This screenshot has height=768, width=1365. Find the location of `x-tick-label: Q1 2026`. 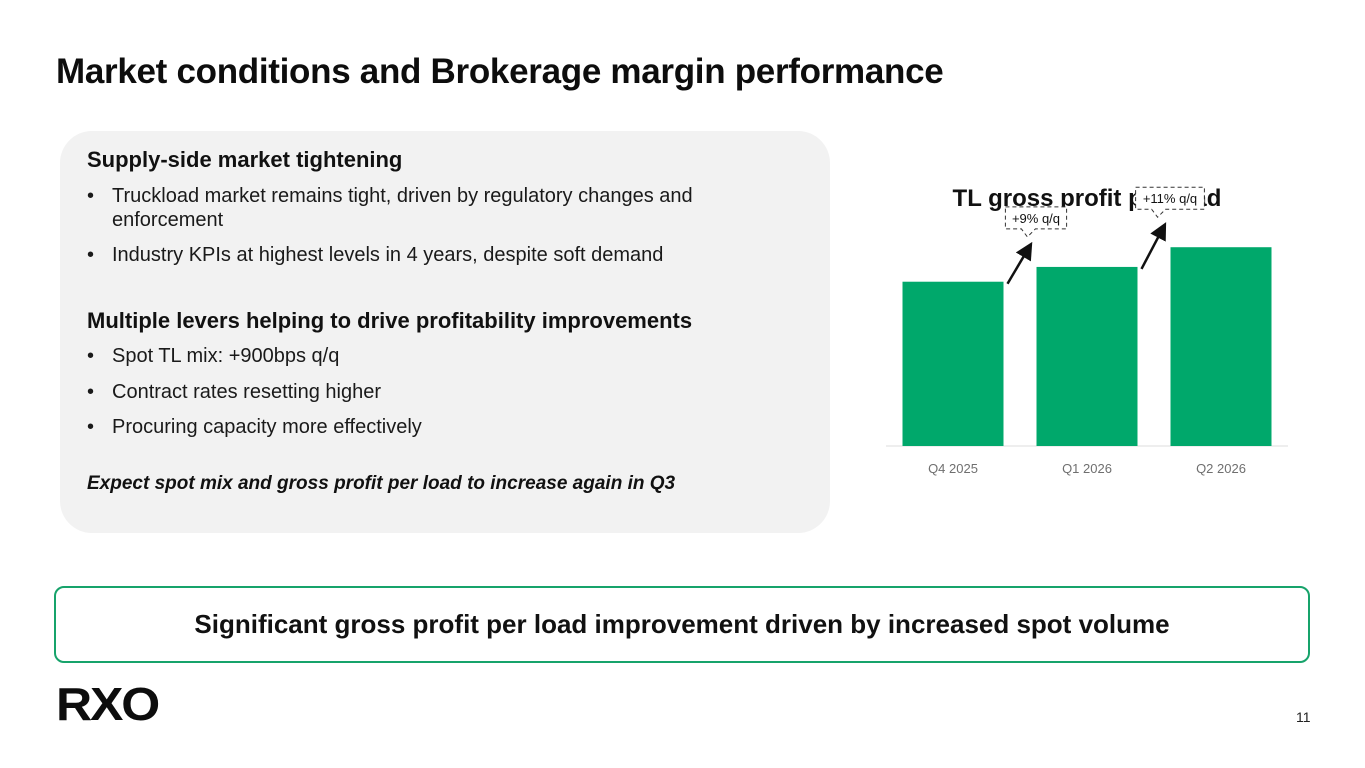

x-tick-label: Q1 2026 is located at coordinates (1087, 468).